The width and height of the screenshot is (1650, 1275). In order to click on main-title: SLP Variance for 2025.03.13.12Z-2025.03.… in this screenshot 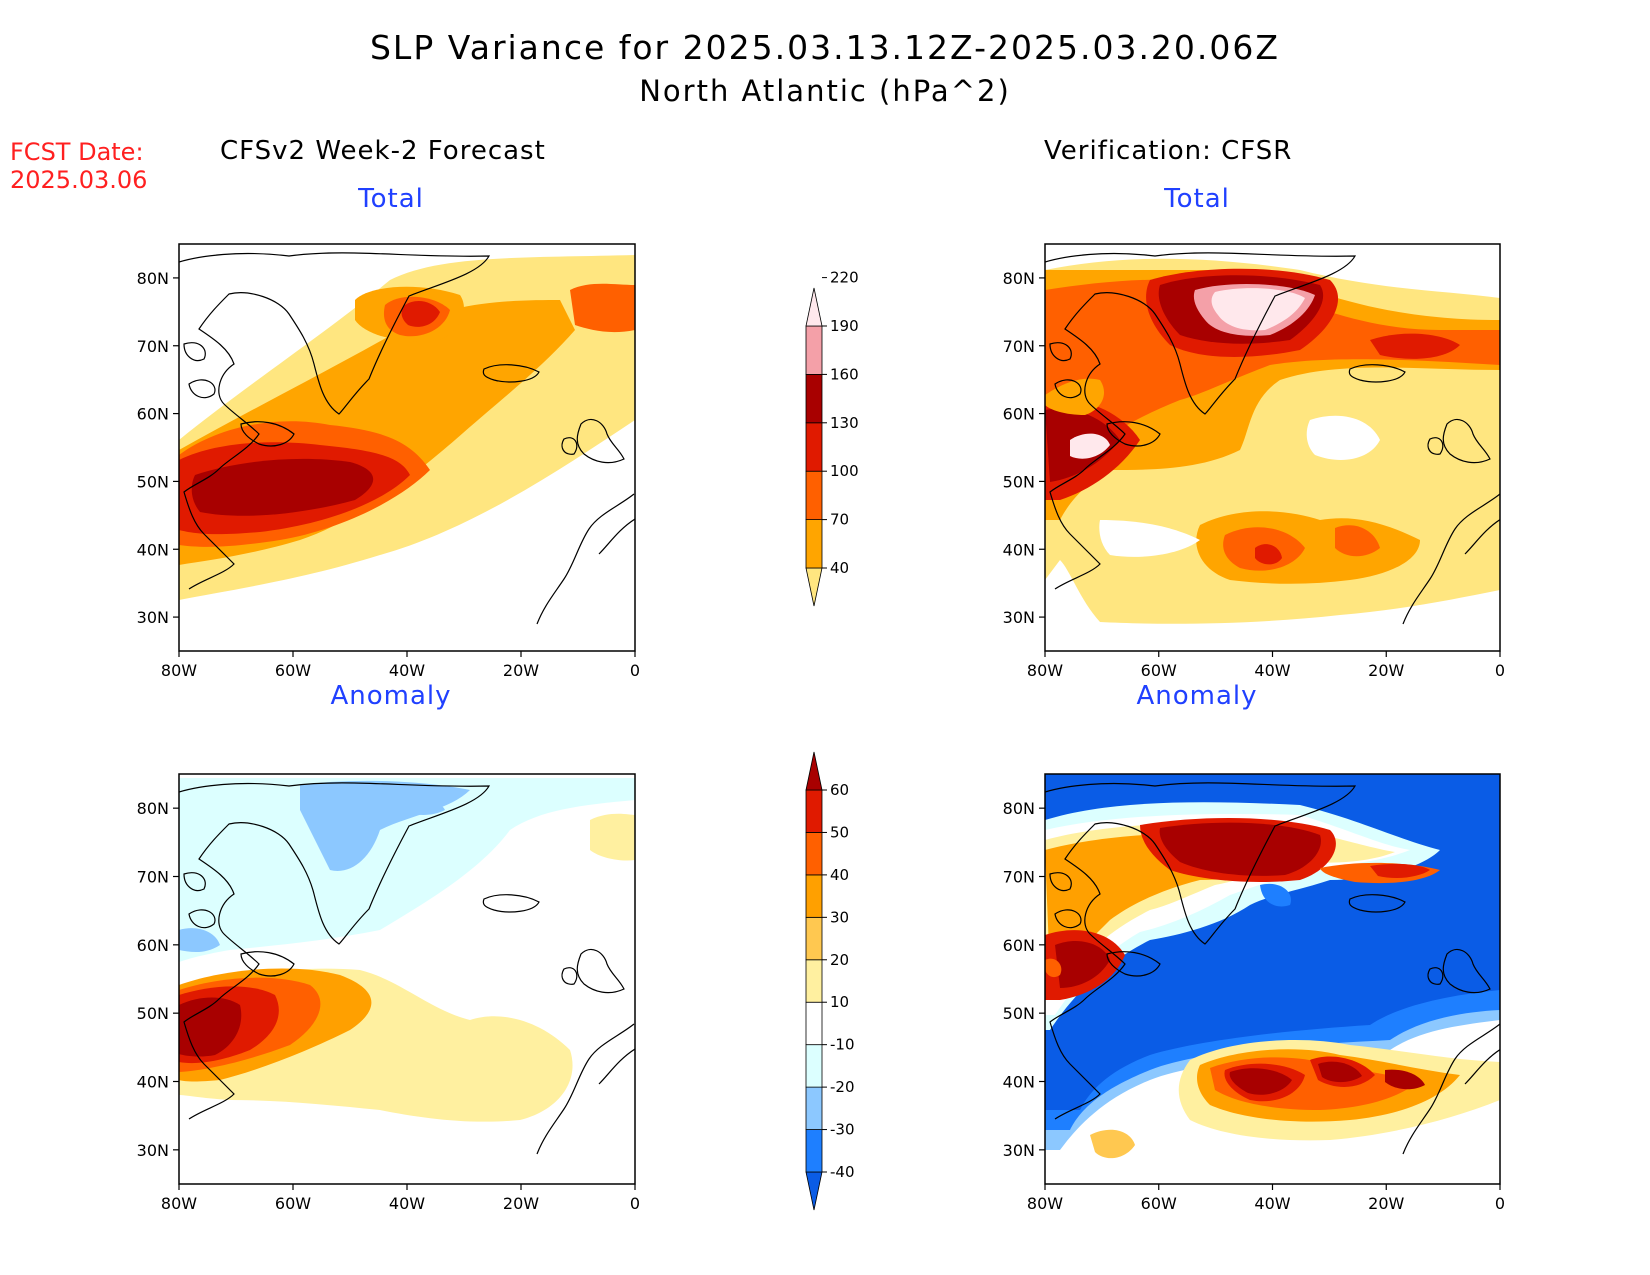, I will do `click(825, 47)`.